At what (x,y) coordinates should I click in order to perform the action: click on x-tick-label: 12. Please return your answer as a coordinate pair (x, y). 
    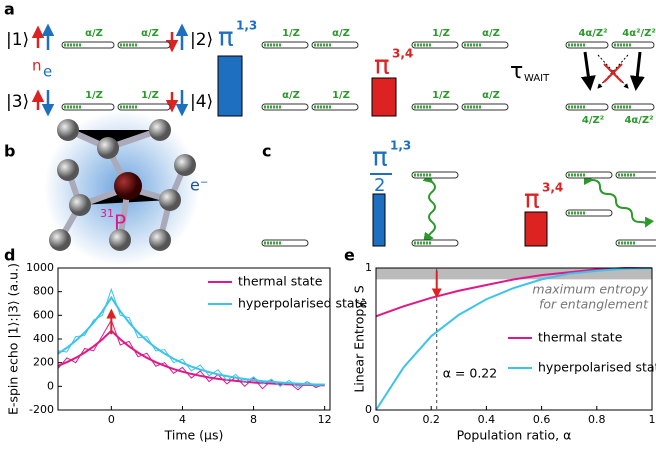
    Looking at the image, I should click on (325, 419).